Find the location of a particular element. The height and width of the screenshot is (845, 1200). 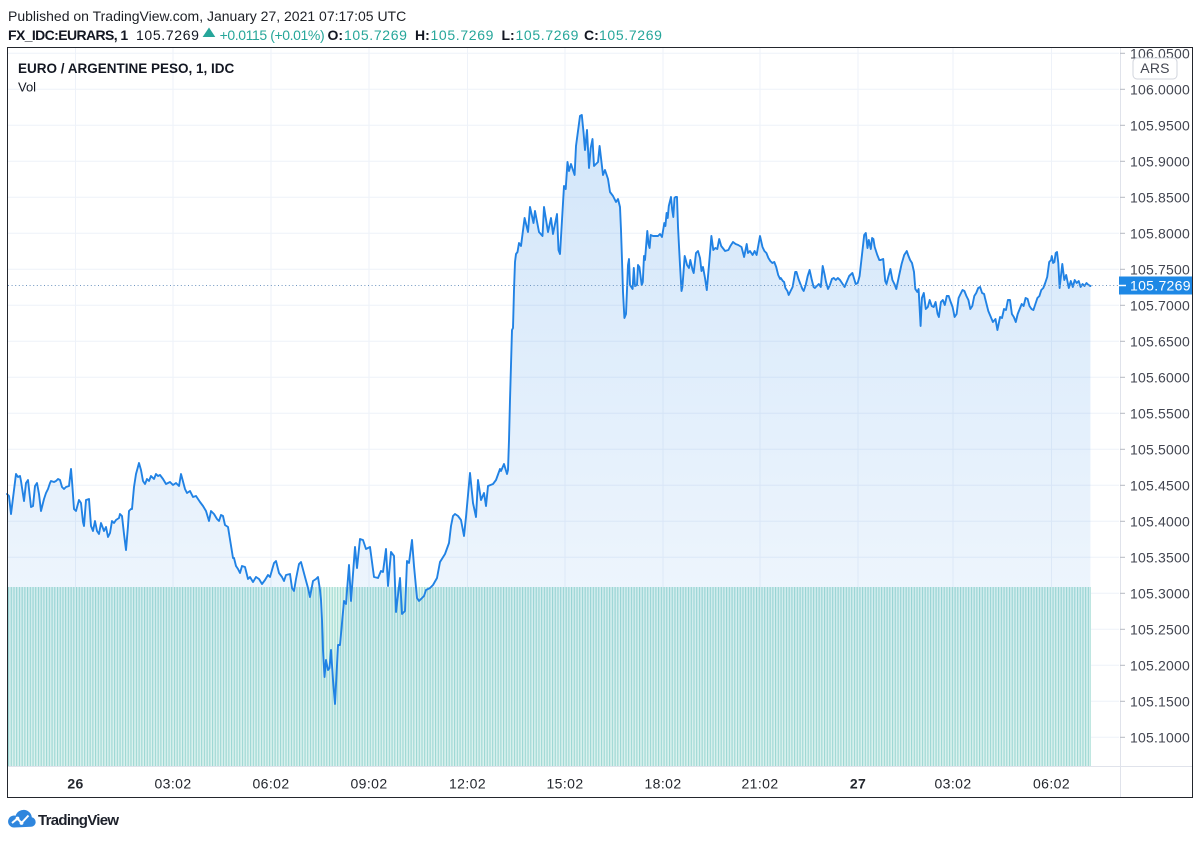

svg-text: 105.7500 is located at coordinates (1160, 269).